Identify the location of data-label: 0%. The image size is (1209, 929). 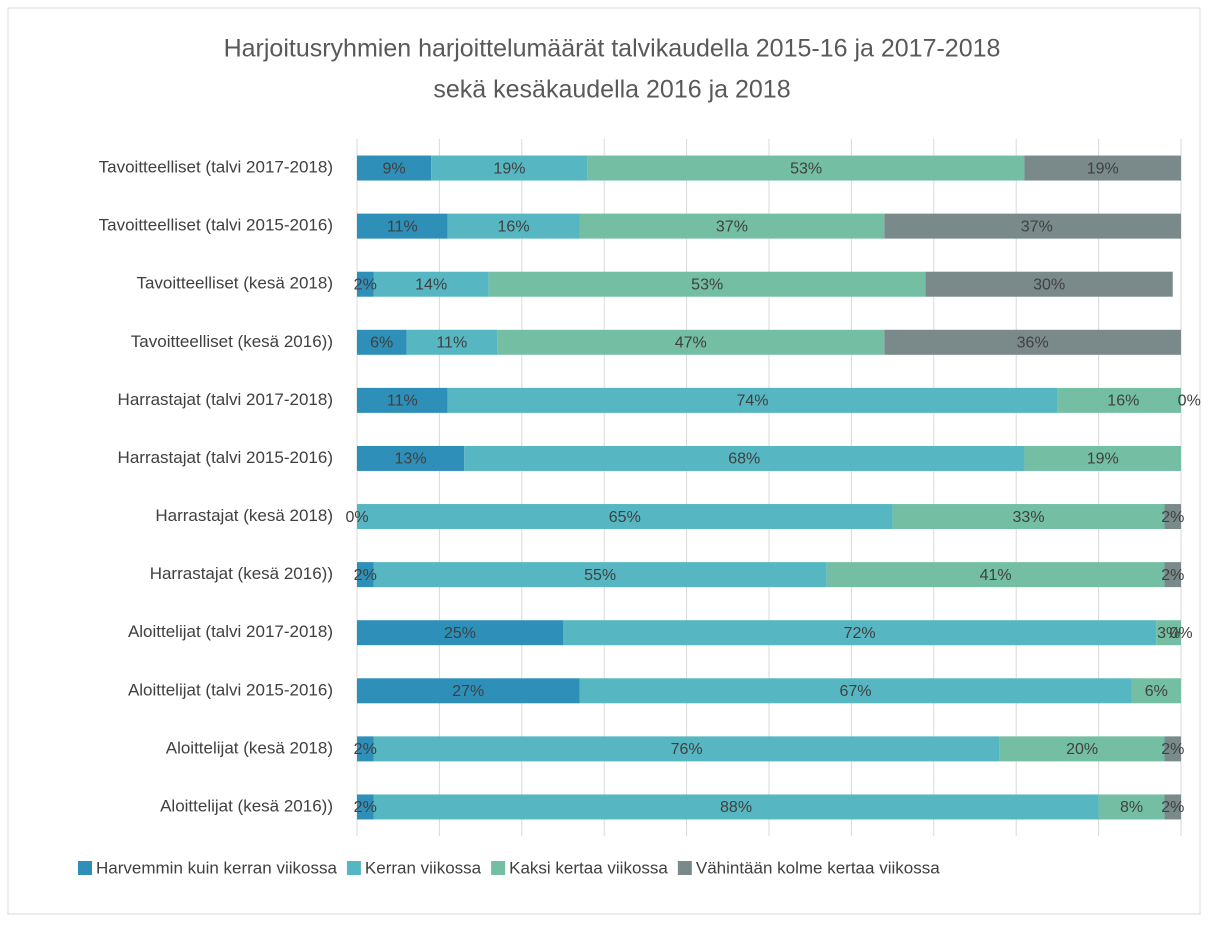
(356, 517).